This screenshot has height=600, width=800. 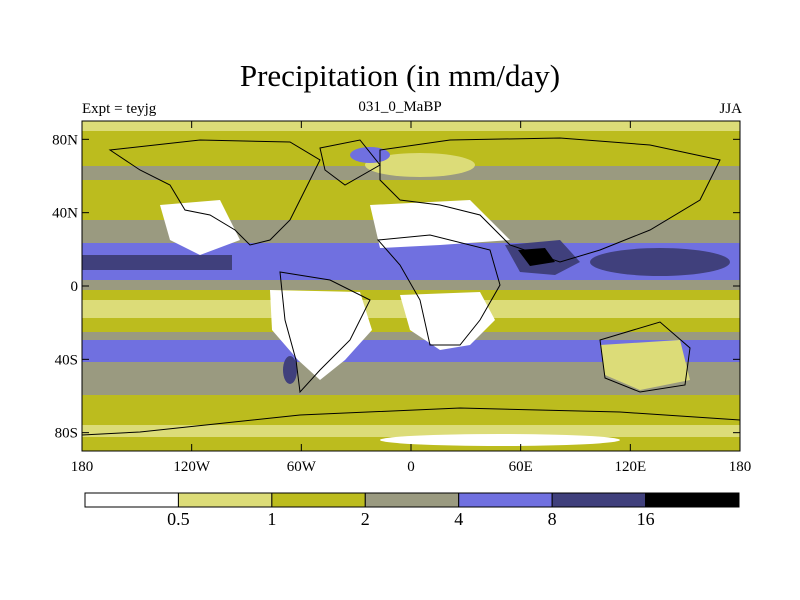 What do you see at coordinates (178, 519) in the screenshot?
I see `colorbar-label-0: 0.5` at bounding box center [178, 519].